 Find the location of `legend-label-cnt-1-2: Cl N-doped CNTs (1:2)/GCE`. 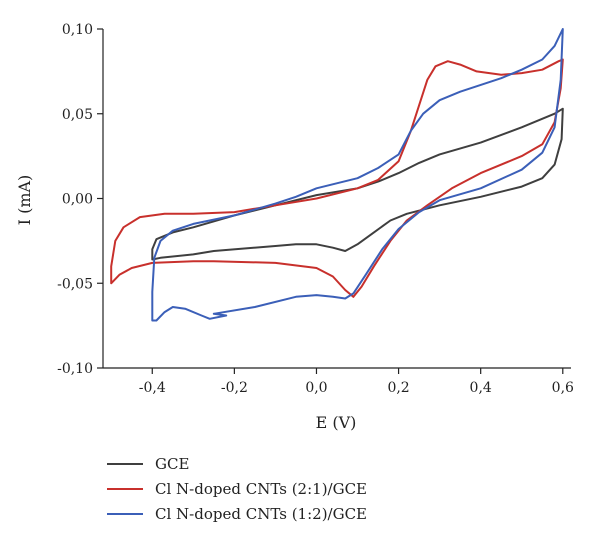

legend-label-cnt-1-2: Cl N-doped CNTs (1:2)/GCE is located at coordinates (261, 513).